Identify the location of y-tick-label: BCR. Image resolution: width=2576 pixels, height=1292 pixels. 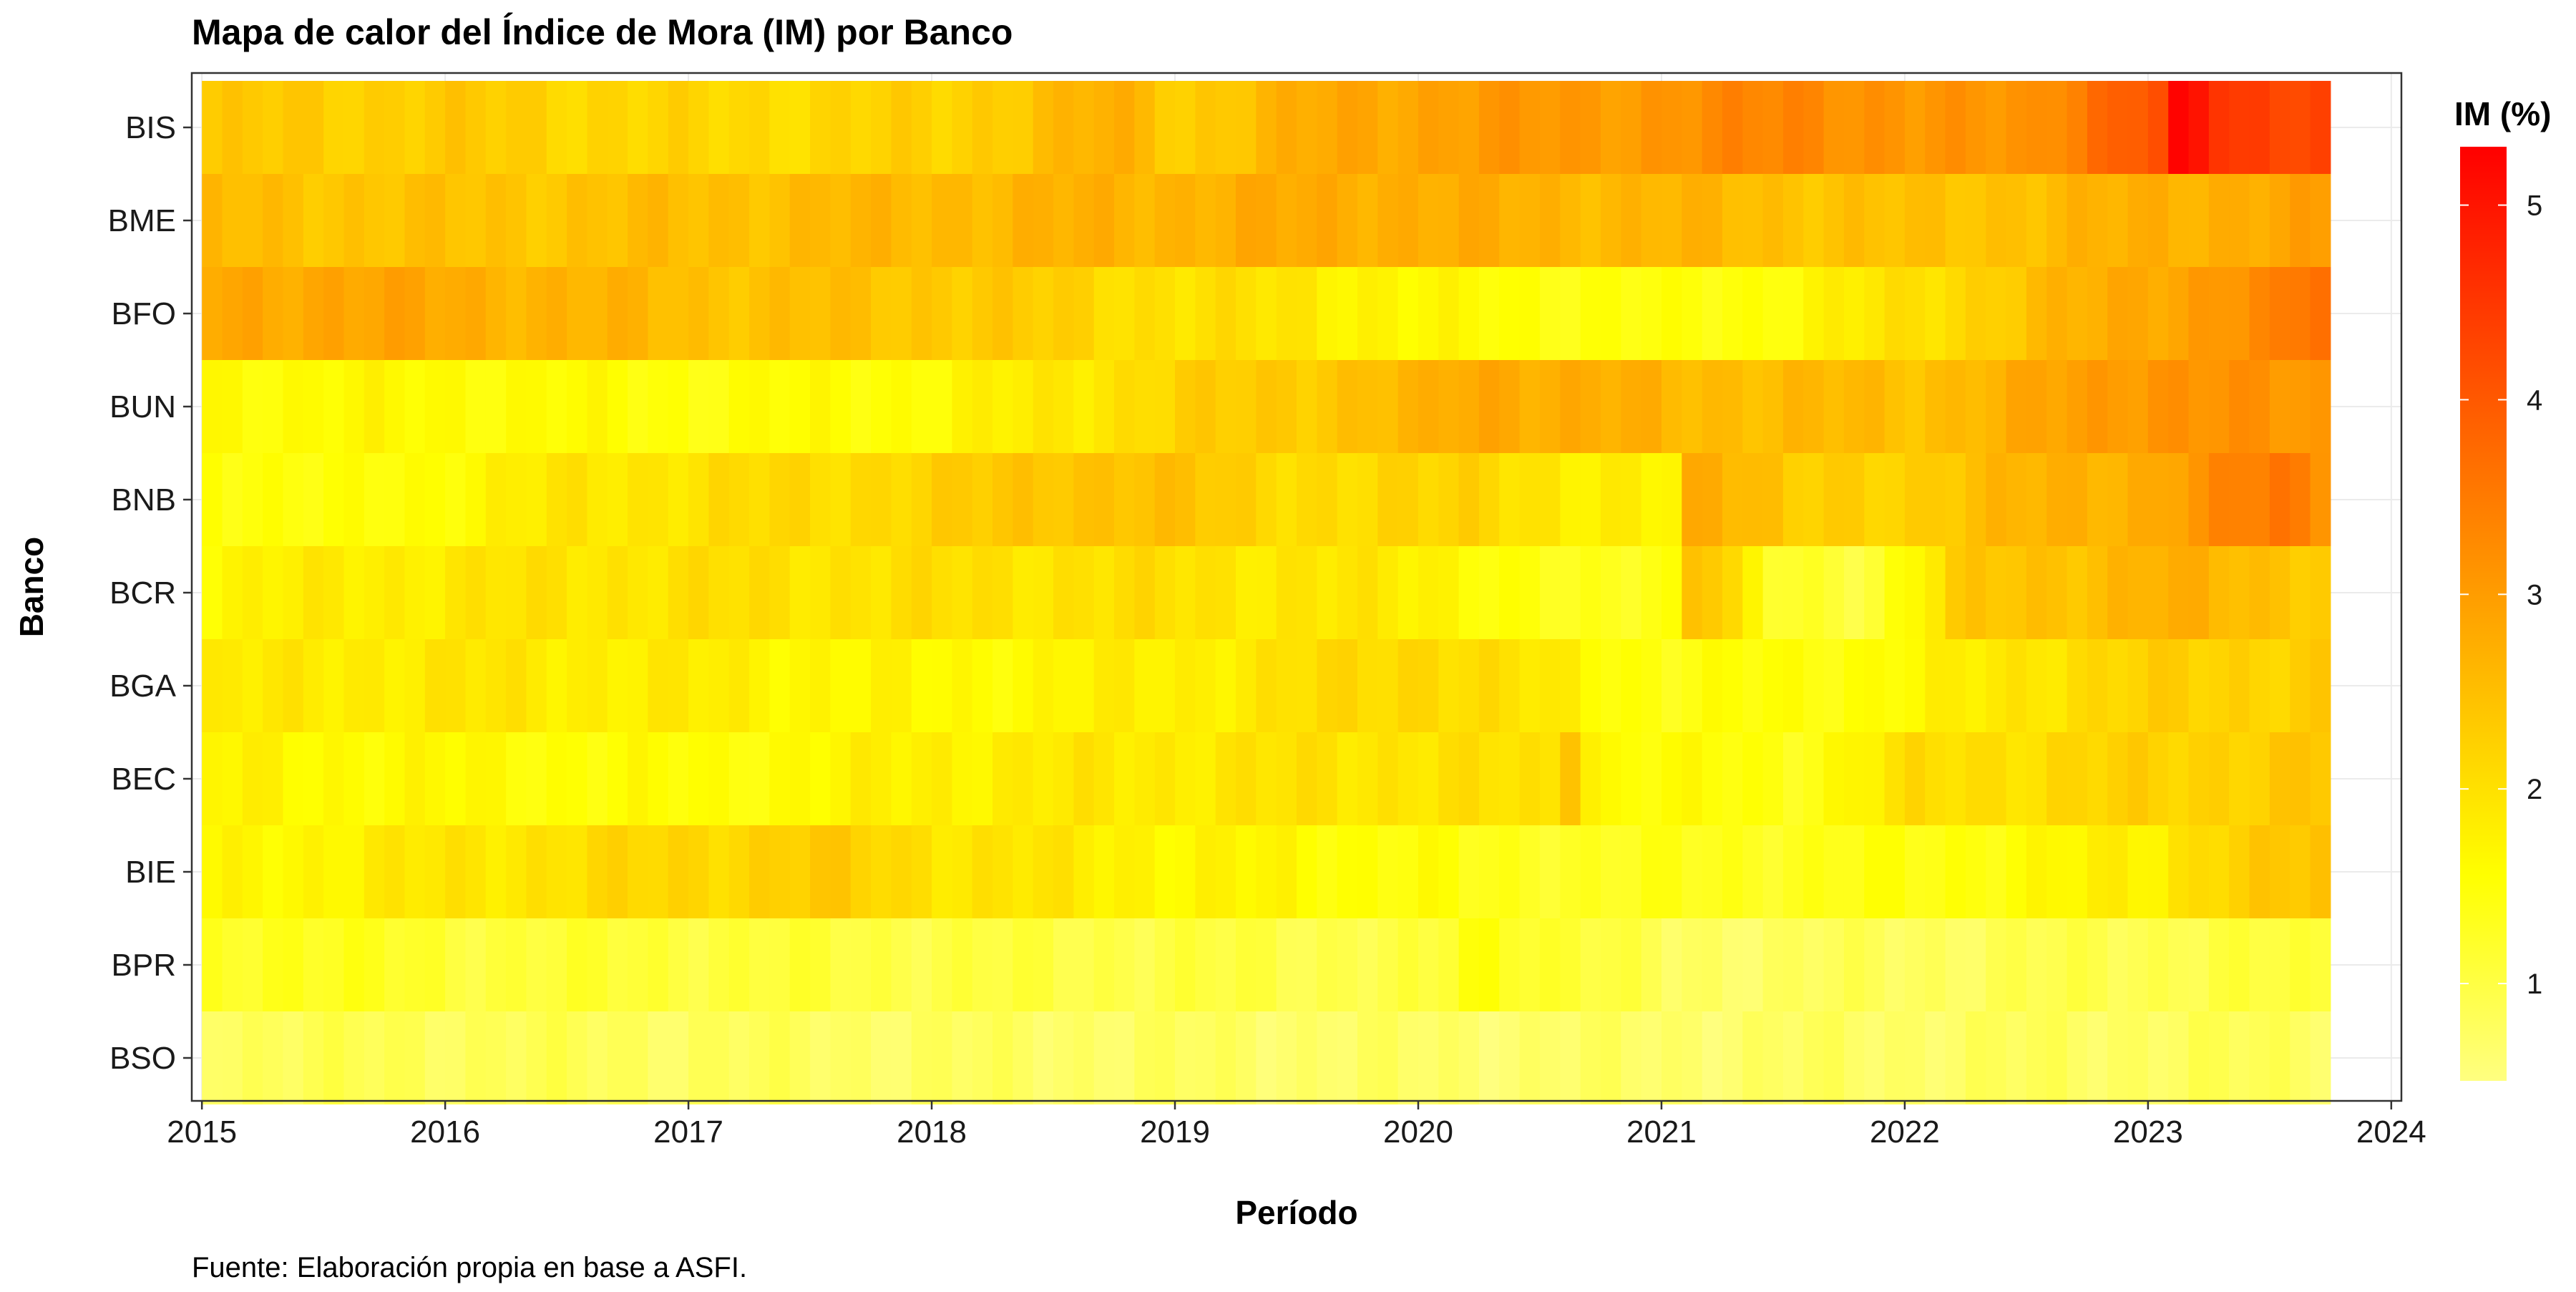
(142, 593).